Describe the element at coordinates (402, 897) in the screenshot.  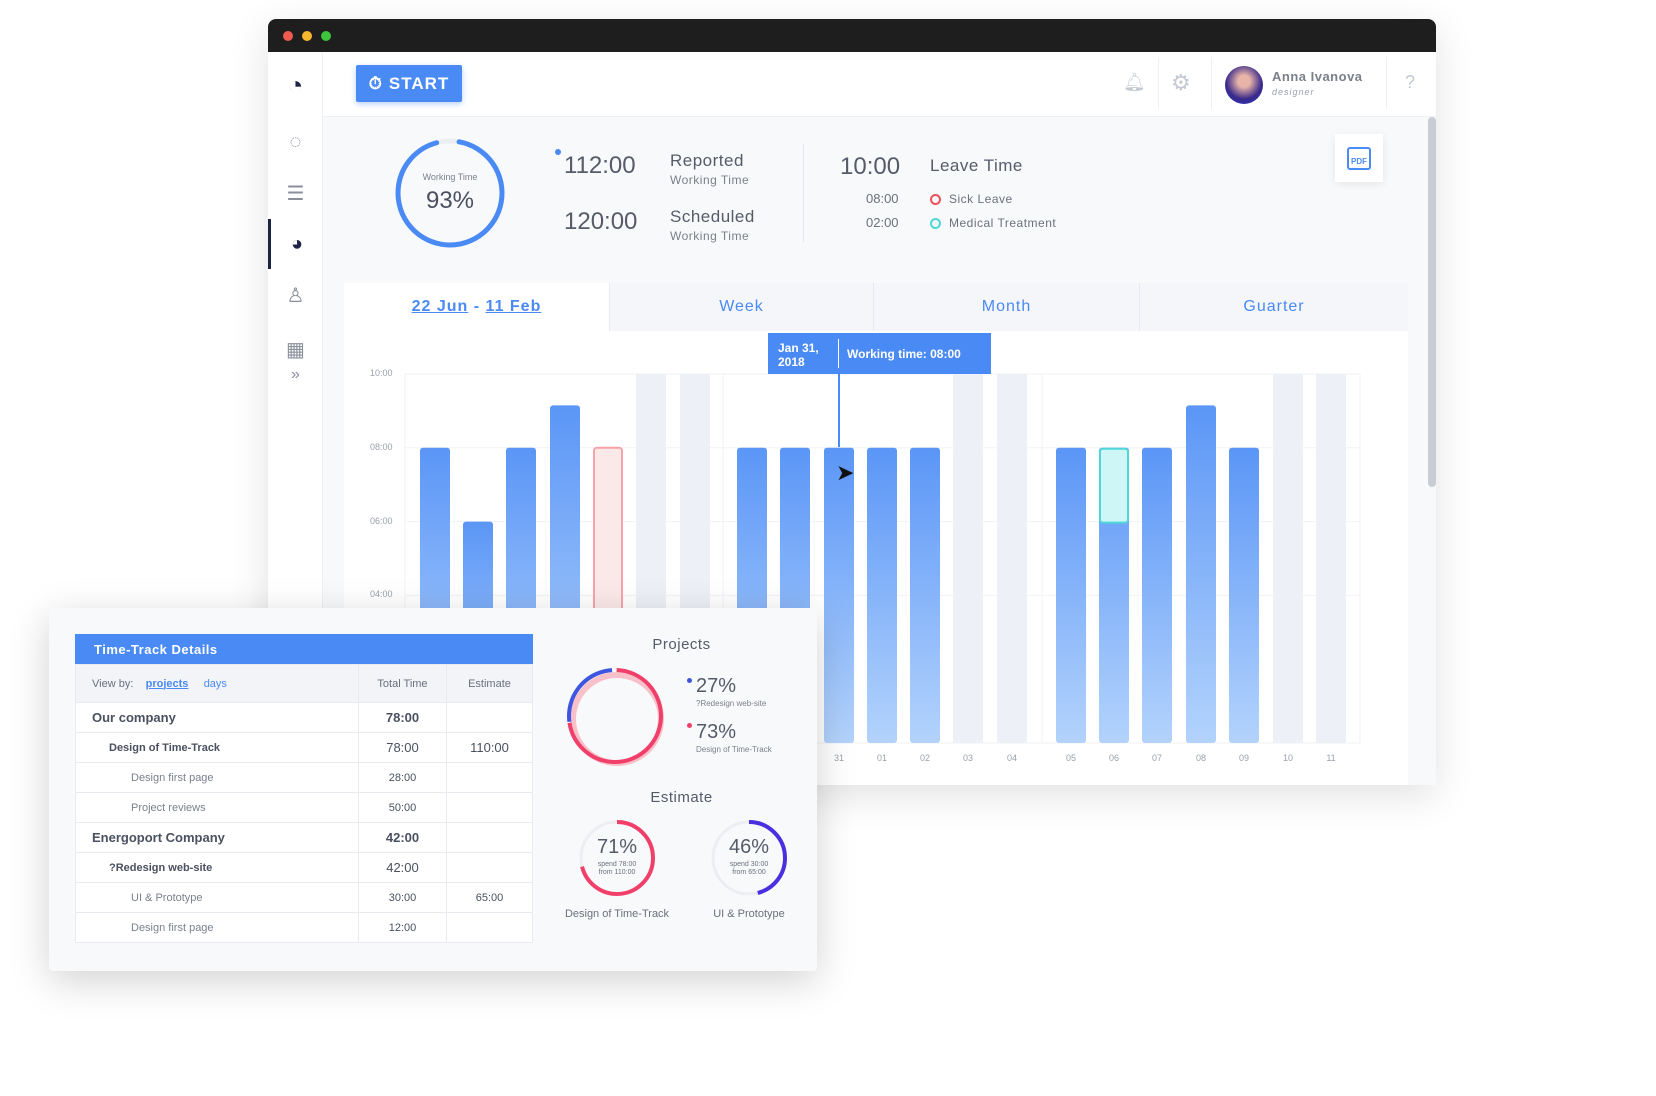
I see `row-total: 30:00` at that location.